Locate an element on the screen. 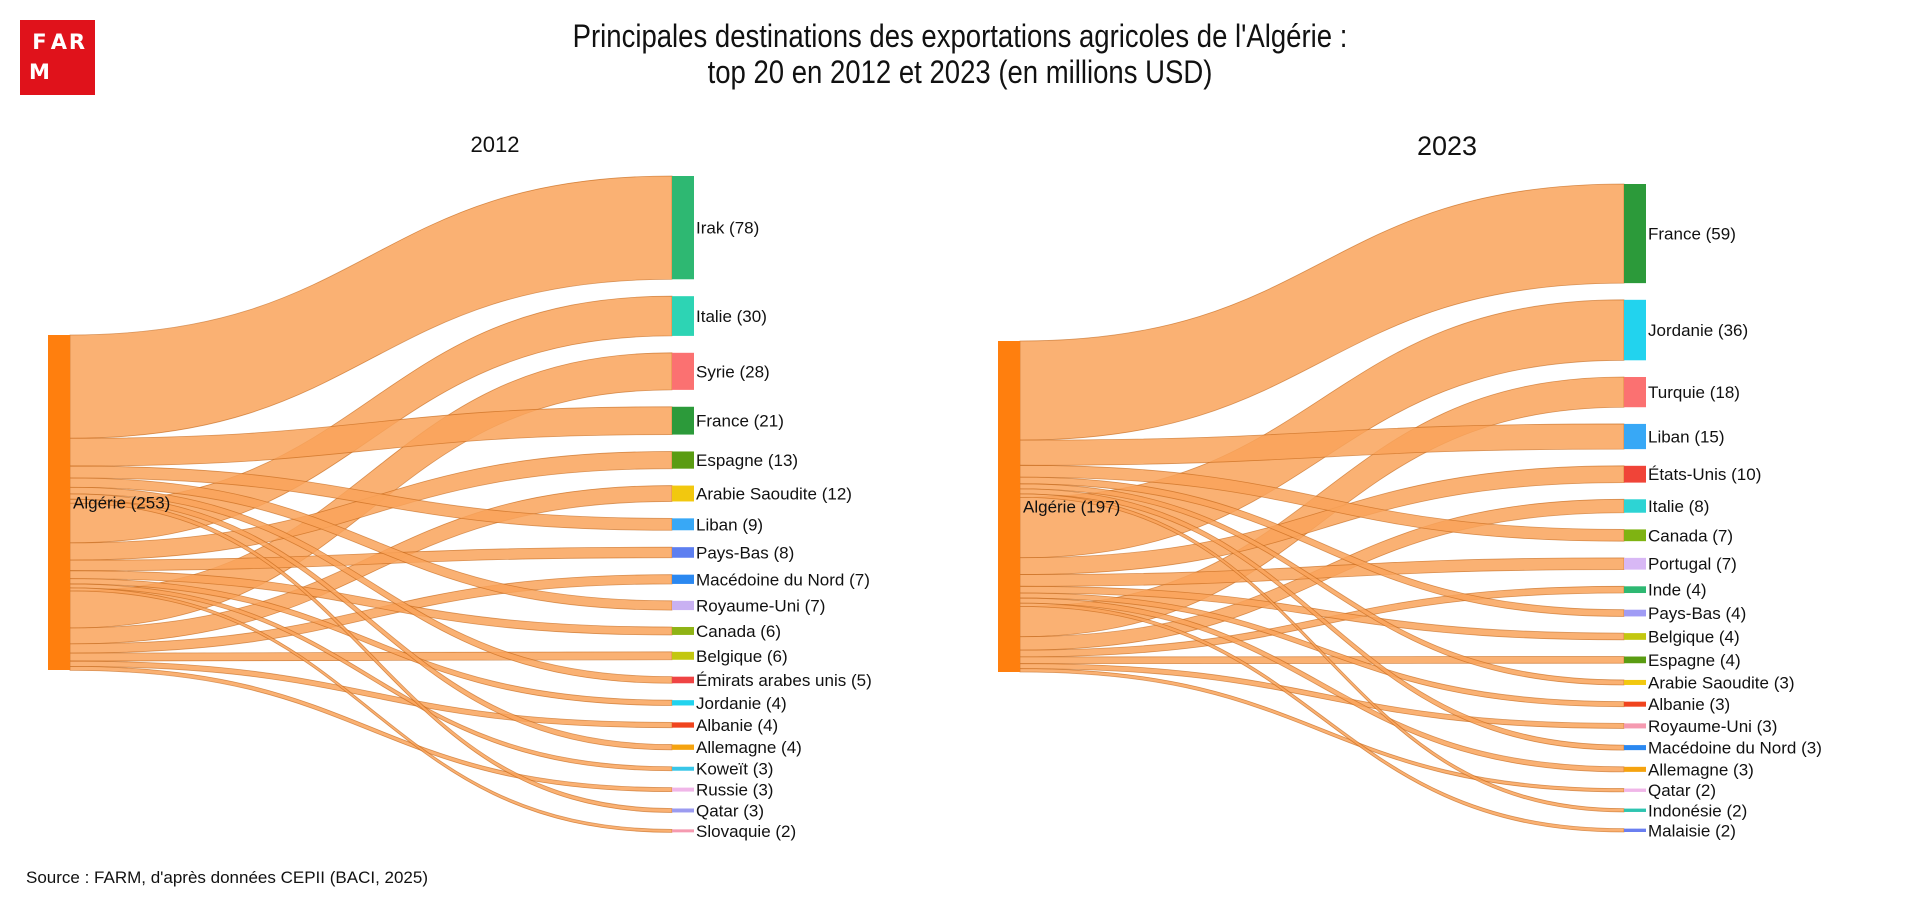 The image size is (1920, 909). logo-letter: F is located at coordinates (39, 42).